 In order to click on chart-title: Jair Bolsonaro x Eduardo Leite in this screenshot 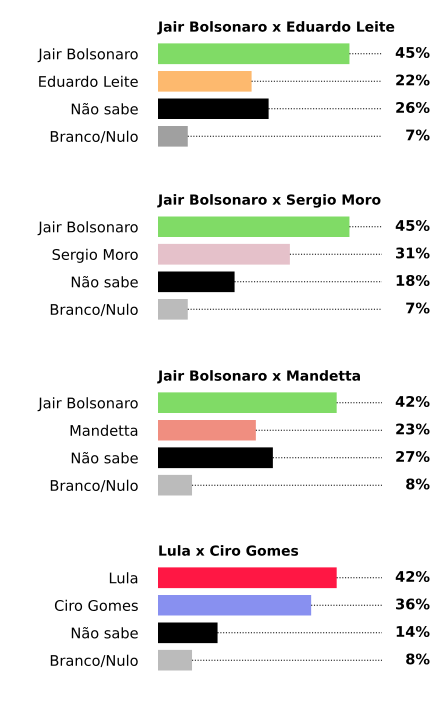, I will do `click(275, 27)`.